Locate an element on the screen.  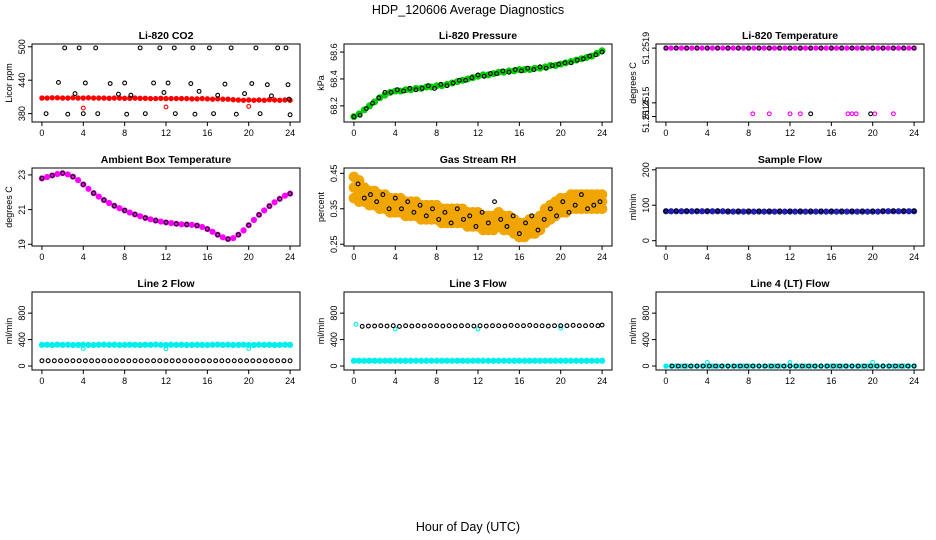
y-axis-label: ml/min is located at coordinates (633, 207).